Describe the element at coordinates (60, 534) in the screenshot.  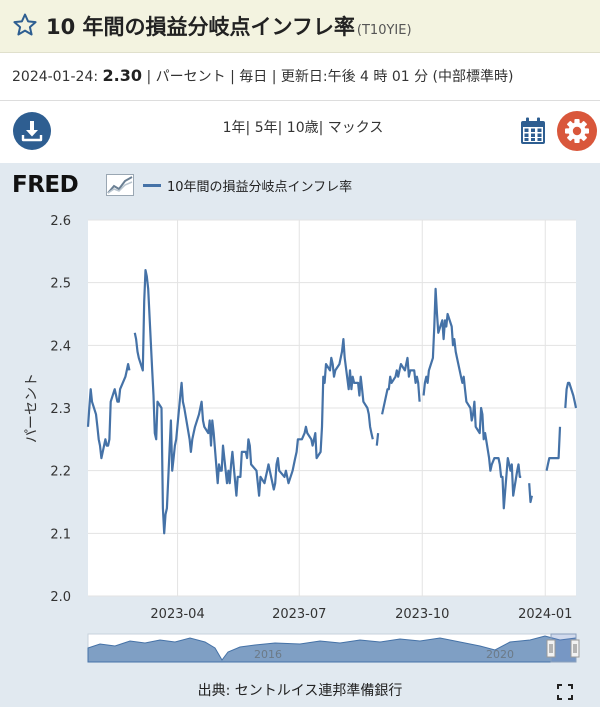
I see `y-tick-label: 2.1` at that location.